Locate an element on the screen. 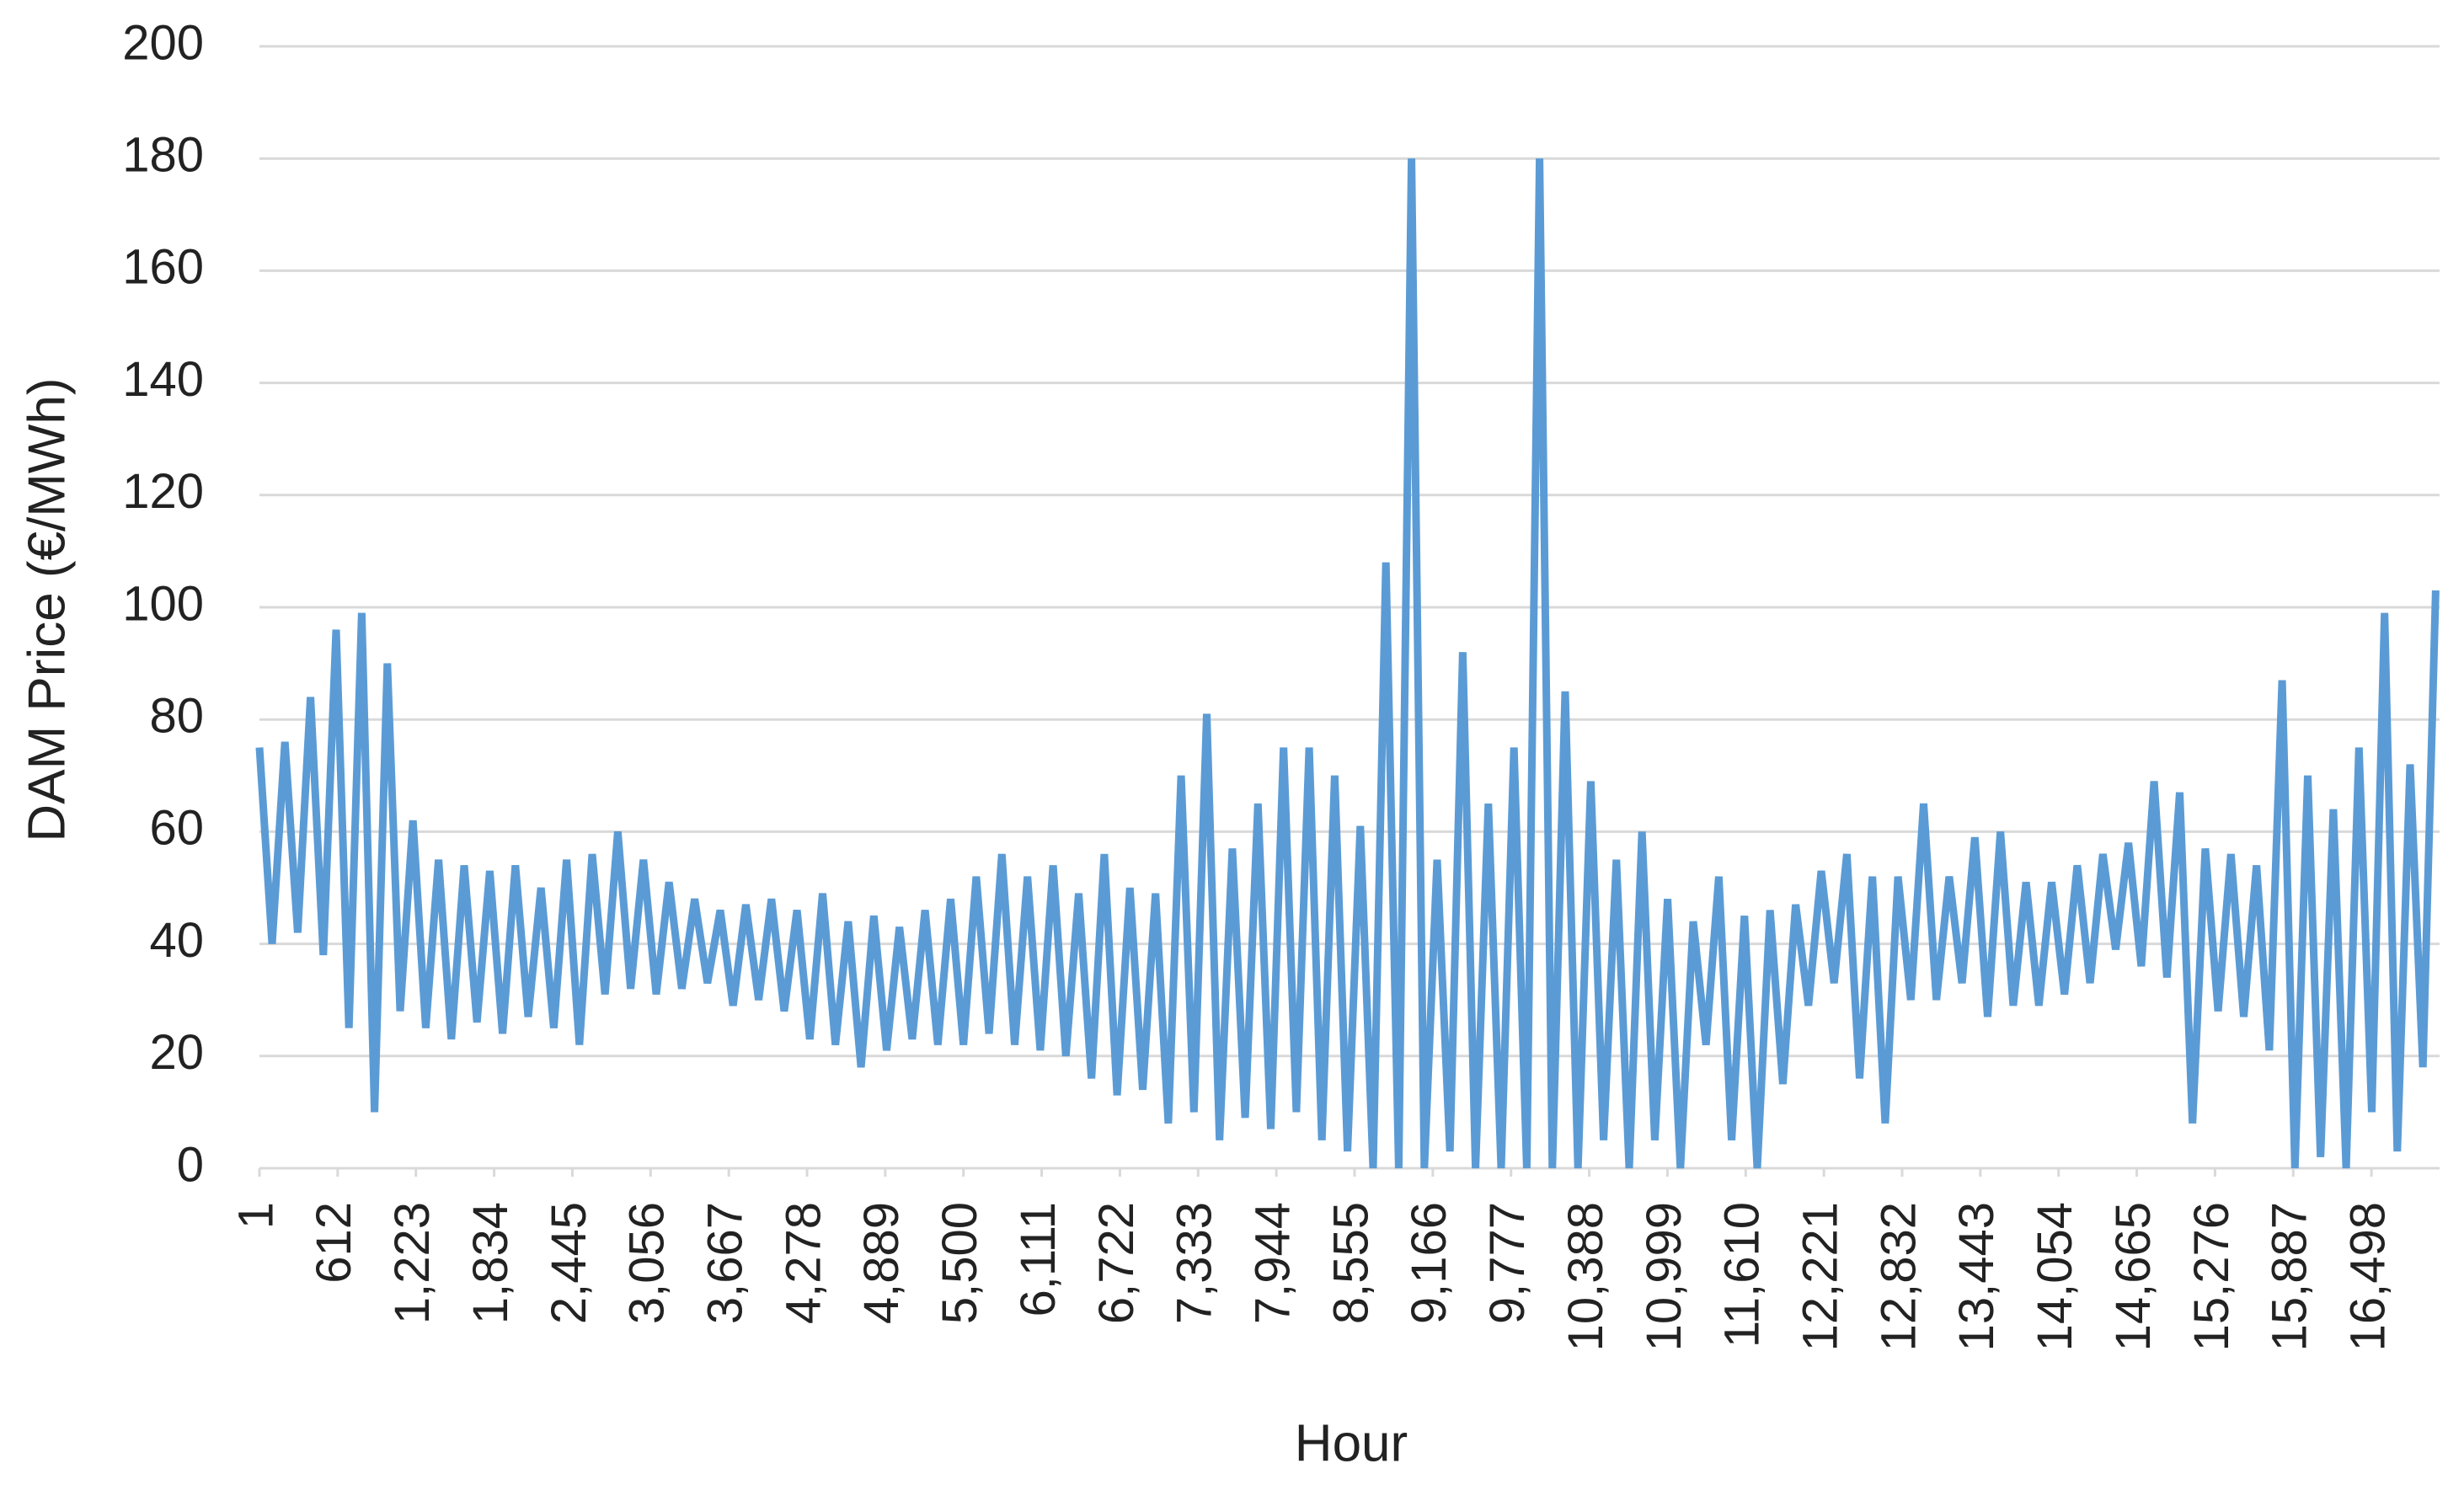 The width and height of the screenshot is (2464, 1490). y-tick-label: 160 is located at coordinates (163, 268).